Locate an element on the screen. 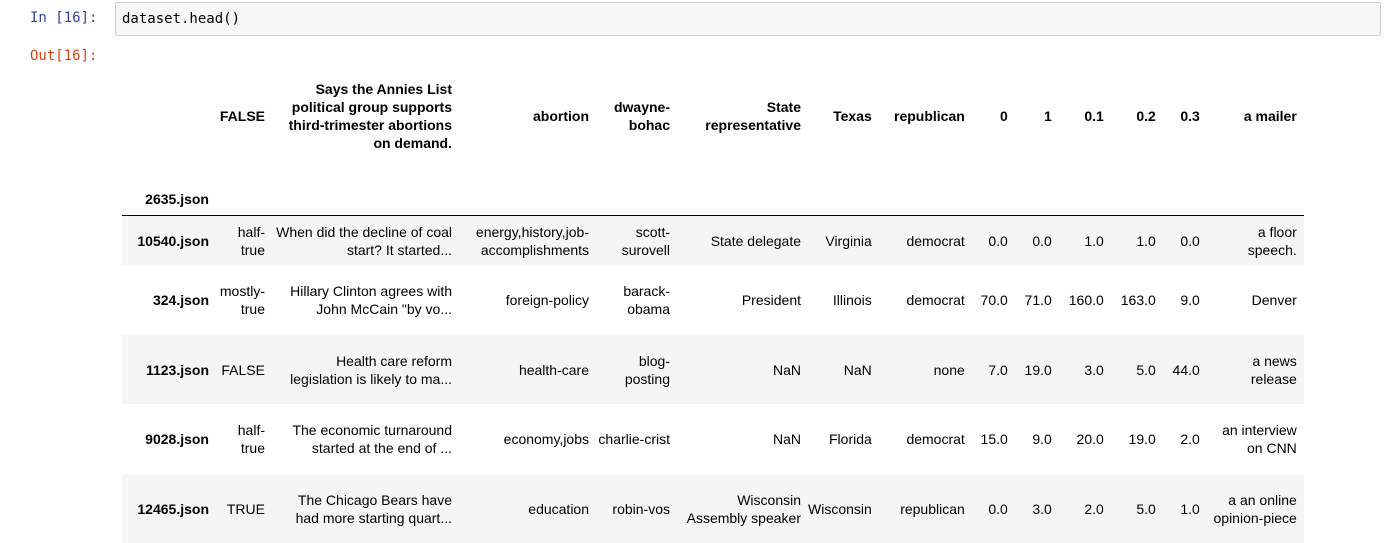 This screenshot has width=1391, height=543. table-cell: a floor speech. is located at coordinates (1272, 240).